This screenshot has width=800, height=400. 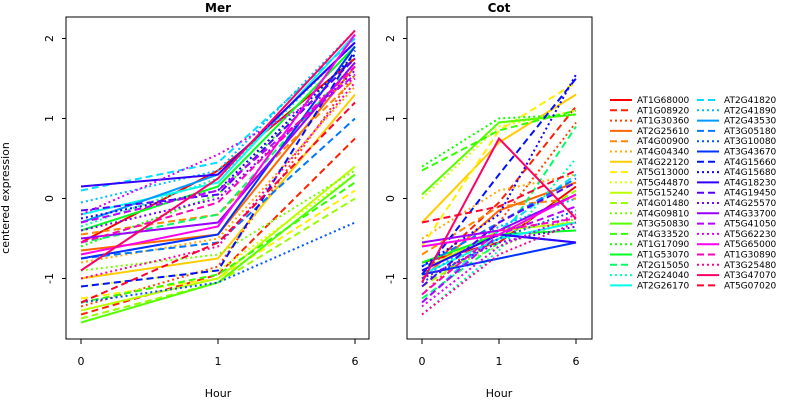 What do you see at coordinates (49, 198) in the screenshot?
I see `y-tick-label-mer-1: 0` at bounding box center [49, 198].